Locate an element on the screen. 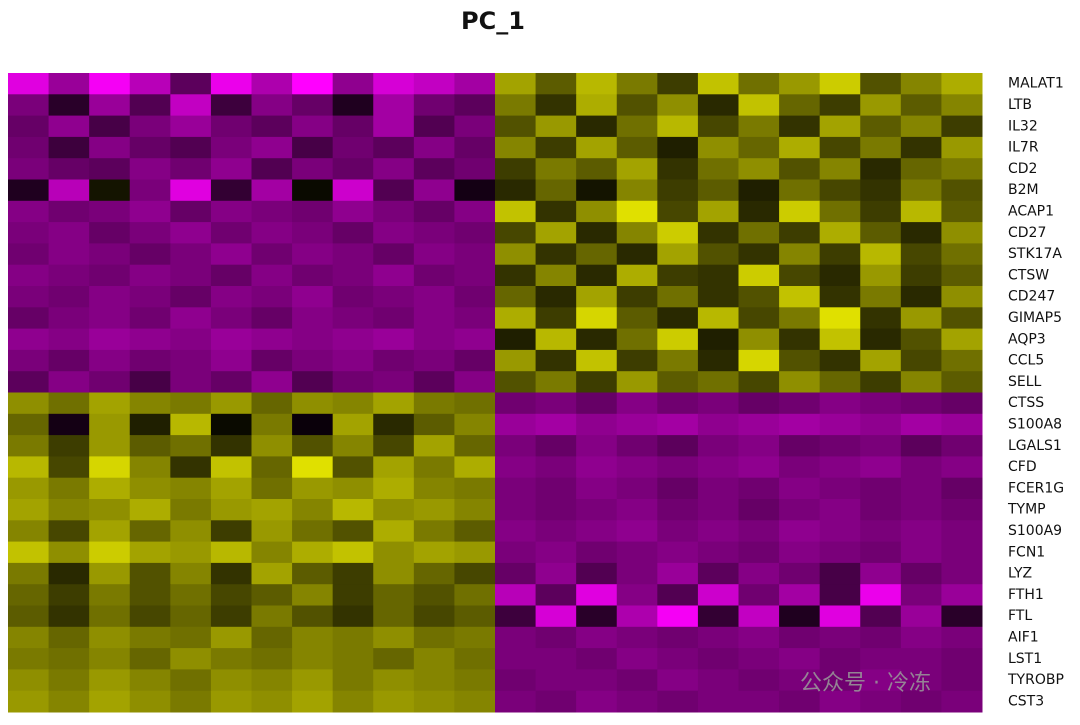  row-label: FTH1 is located at coordinates (1026, 595).